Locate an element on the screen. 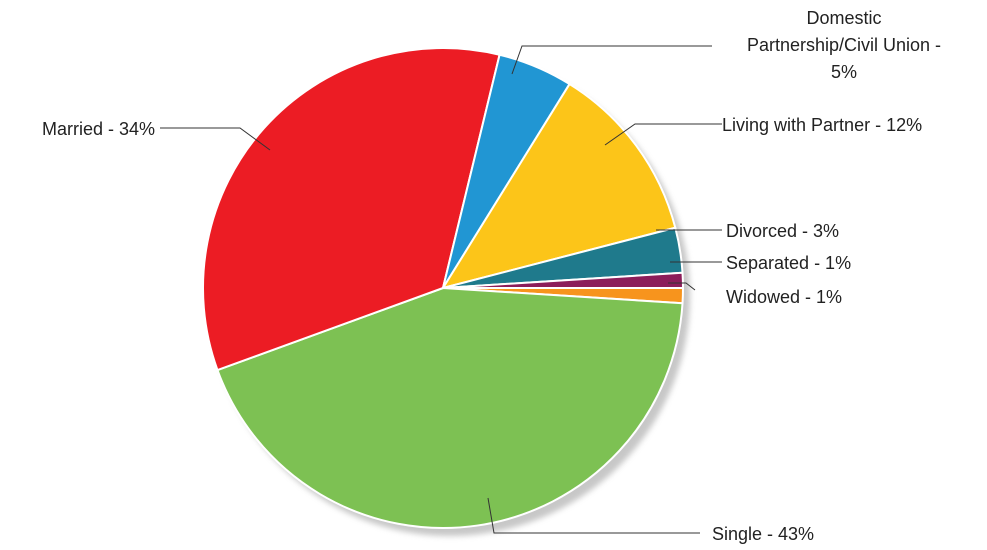  slice-label: Single - 43% is located at coordinates (763, 534).